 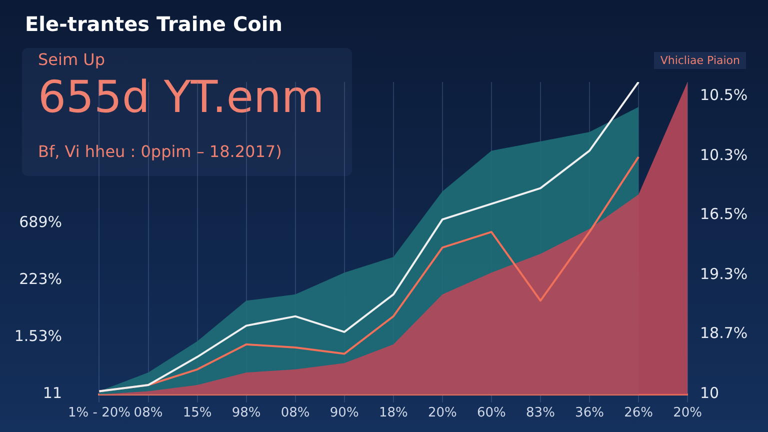 What do you see at coordinates (246, 413) in the screenshot?
I see `x-tick-label: 98%` at bounding box center [246, 413].